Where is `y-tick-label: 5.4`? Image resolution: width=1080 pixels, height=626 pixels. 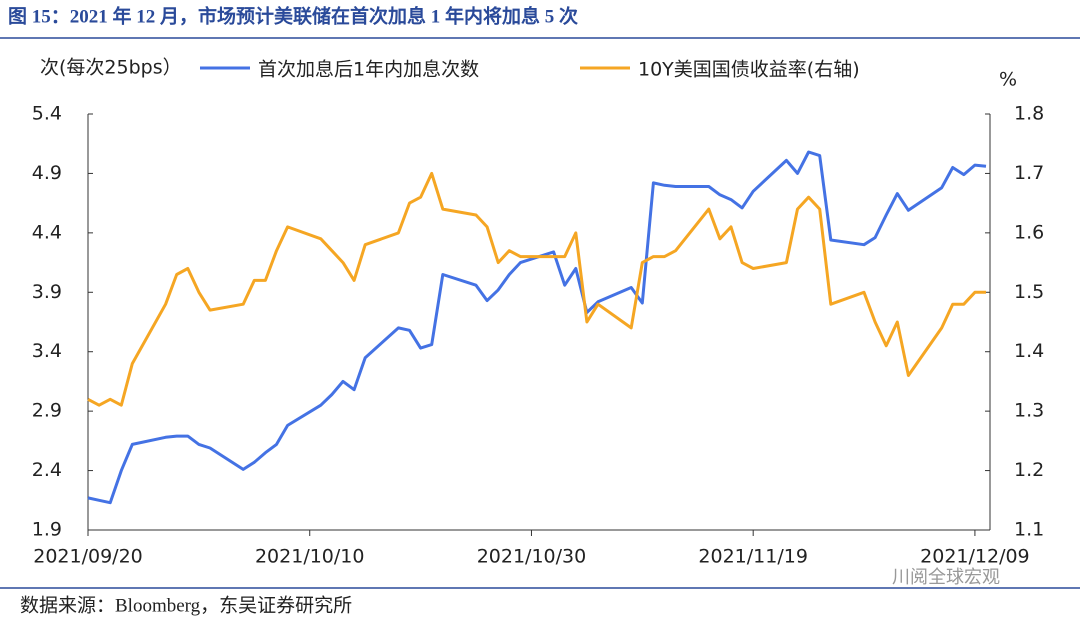 y-tick-label: 5.4 is located at coordinates (47, 114).